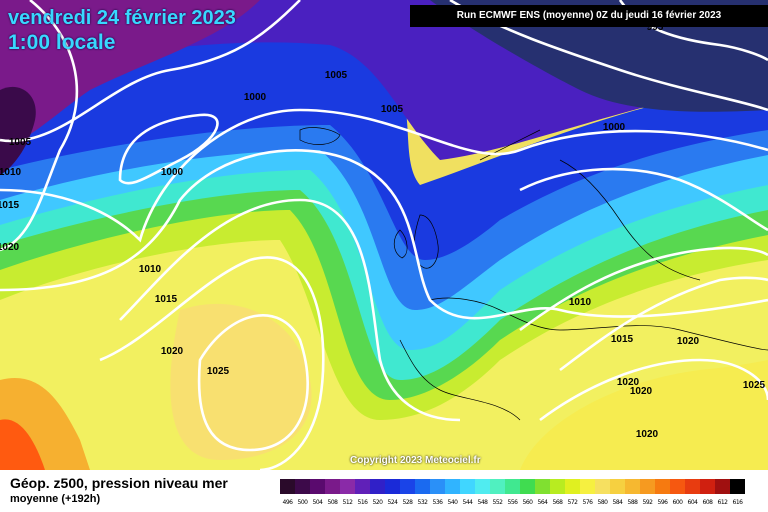 The height and width of the screenshot is (512, 768). I want to click on color-scale-tick: 528, so click(407, 502).